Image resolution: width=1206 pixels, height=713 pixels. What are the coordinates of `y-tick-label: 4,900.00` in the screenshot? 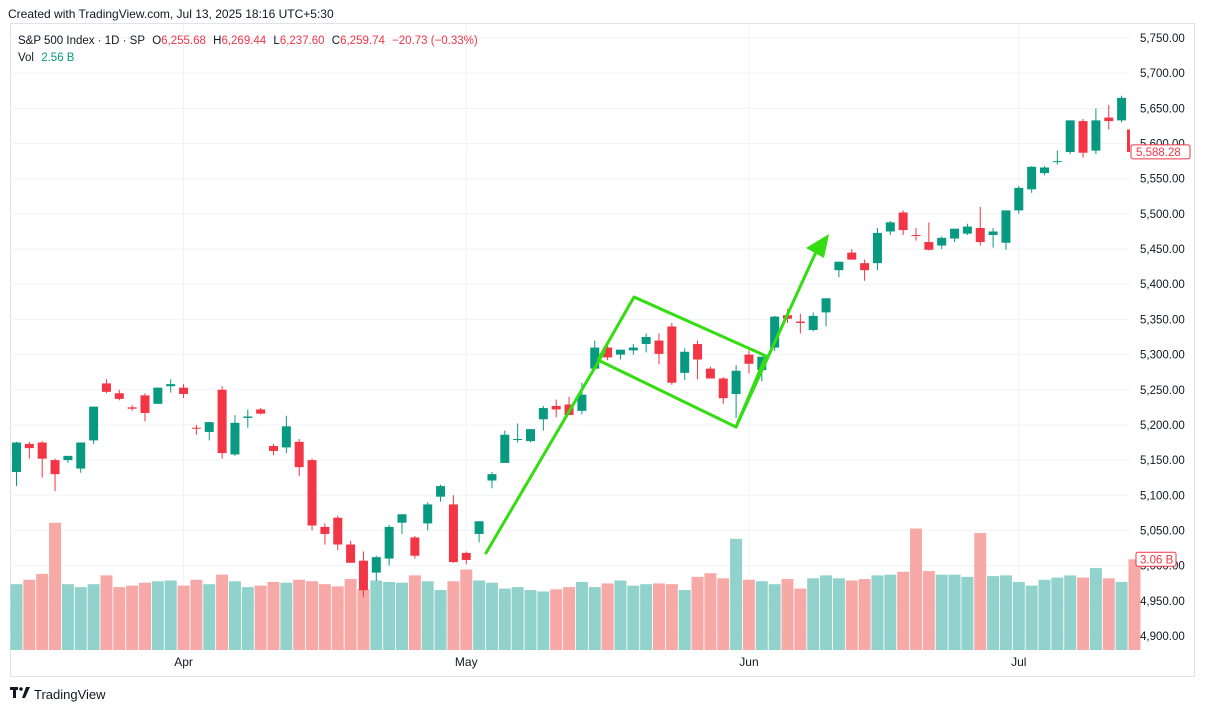 It's located at (1162, 637).